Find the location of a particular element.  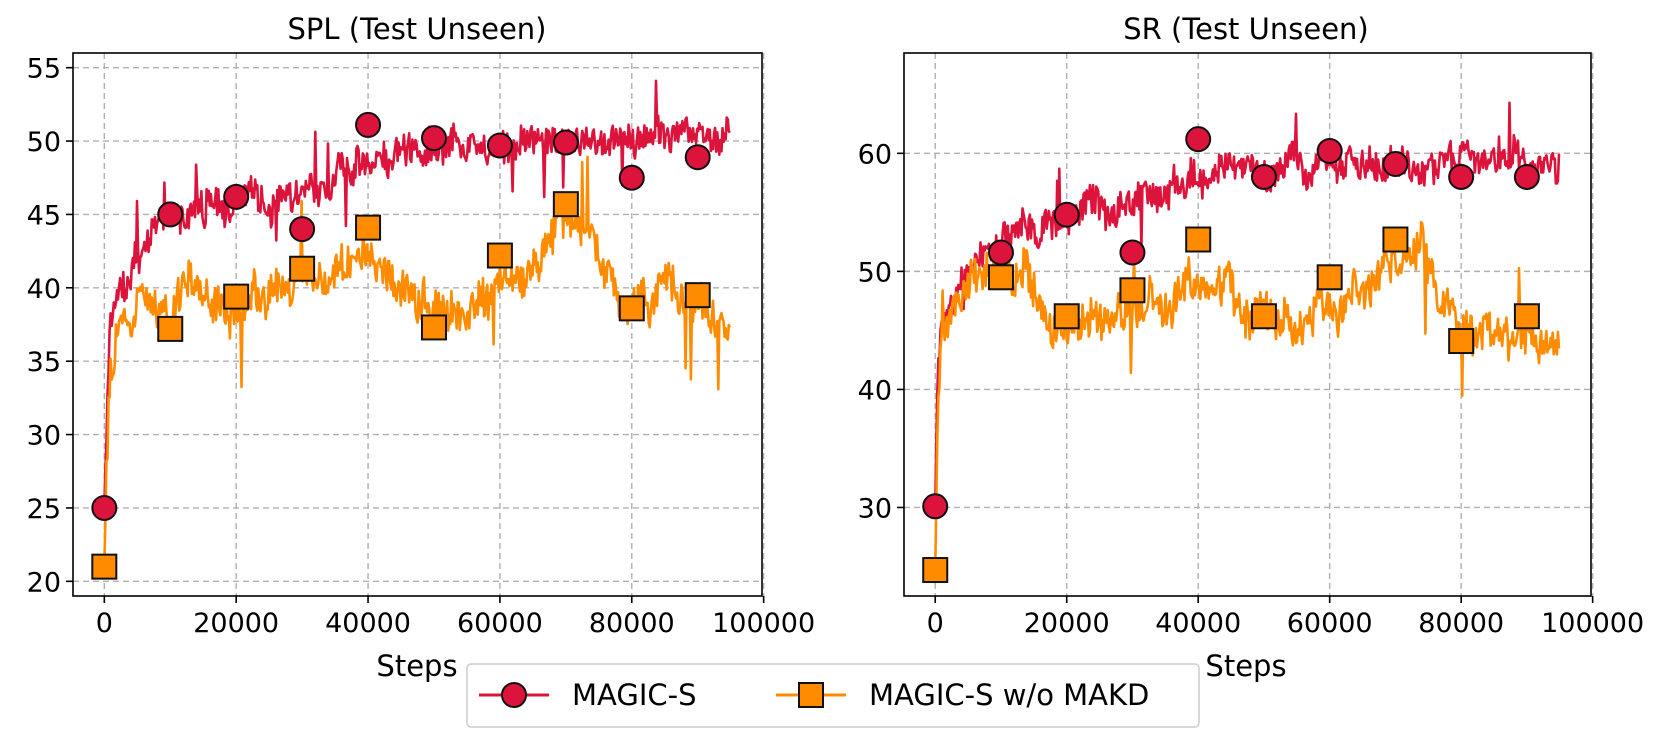

sr-x-tick-label: 40000 is located at coordinates (1198, 623).